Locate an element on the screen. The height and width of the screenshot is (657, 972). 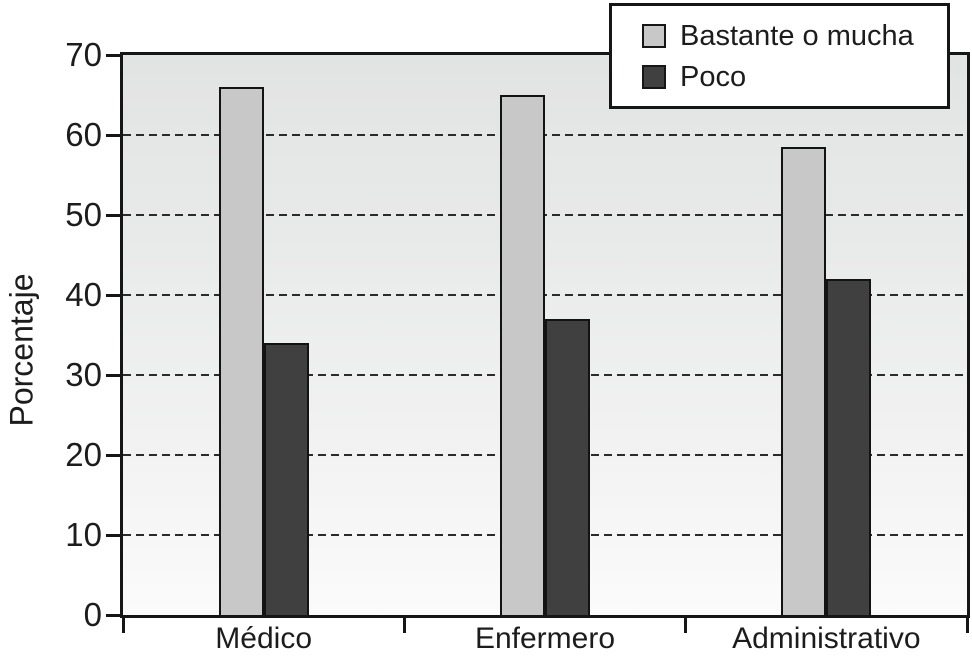
bar-light-Médico is located at coordinates (241, 351).